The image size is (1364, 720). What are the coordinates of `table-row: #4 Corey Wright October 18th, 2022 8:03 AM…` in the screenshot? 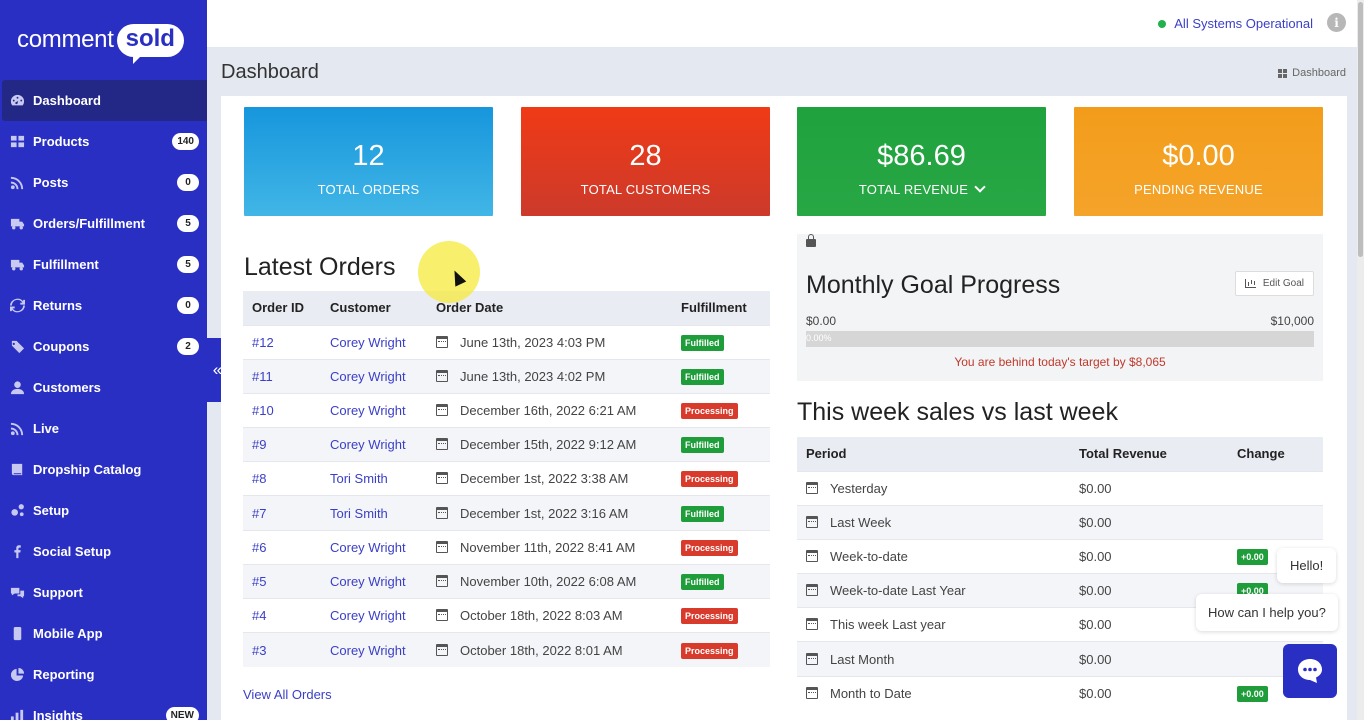 It's located at (506, 615).